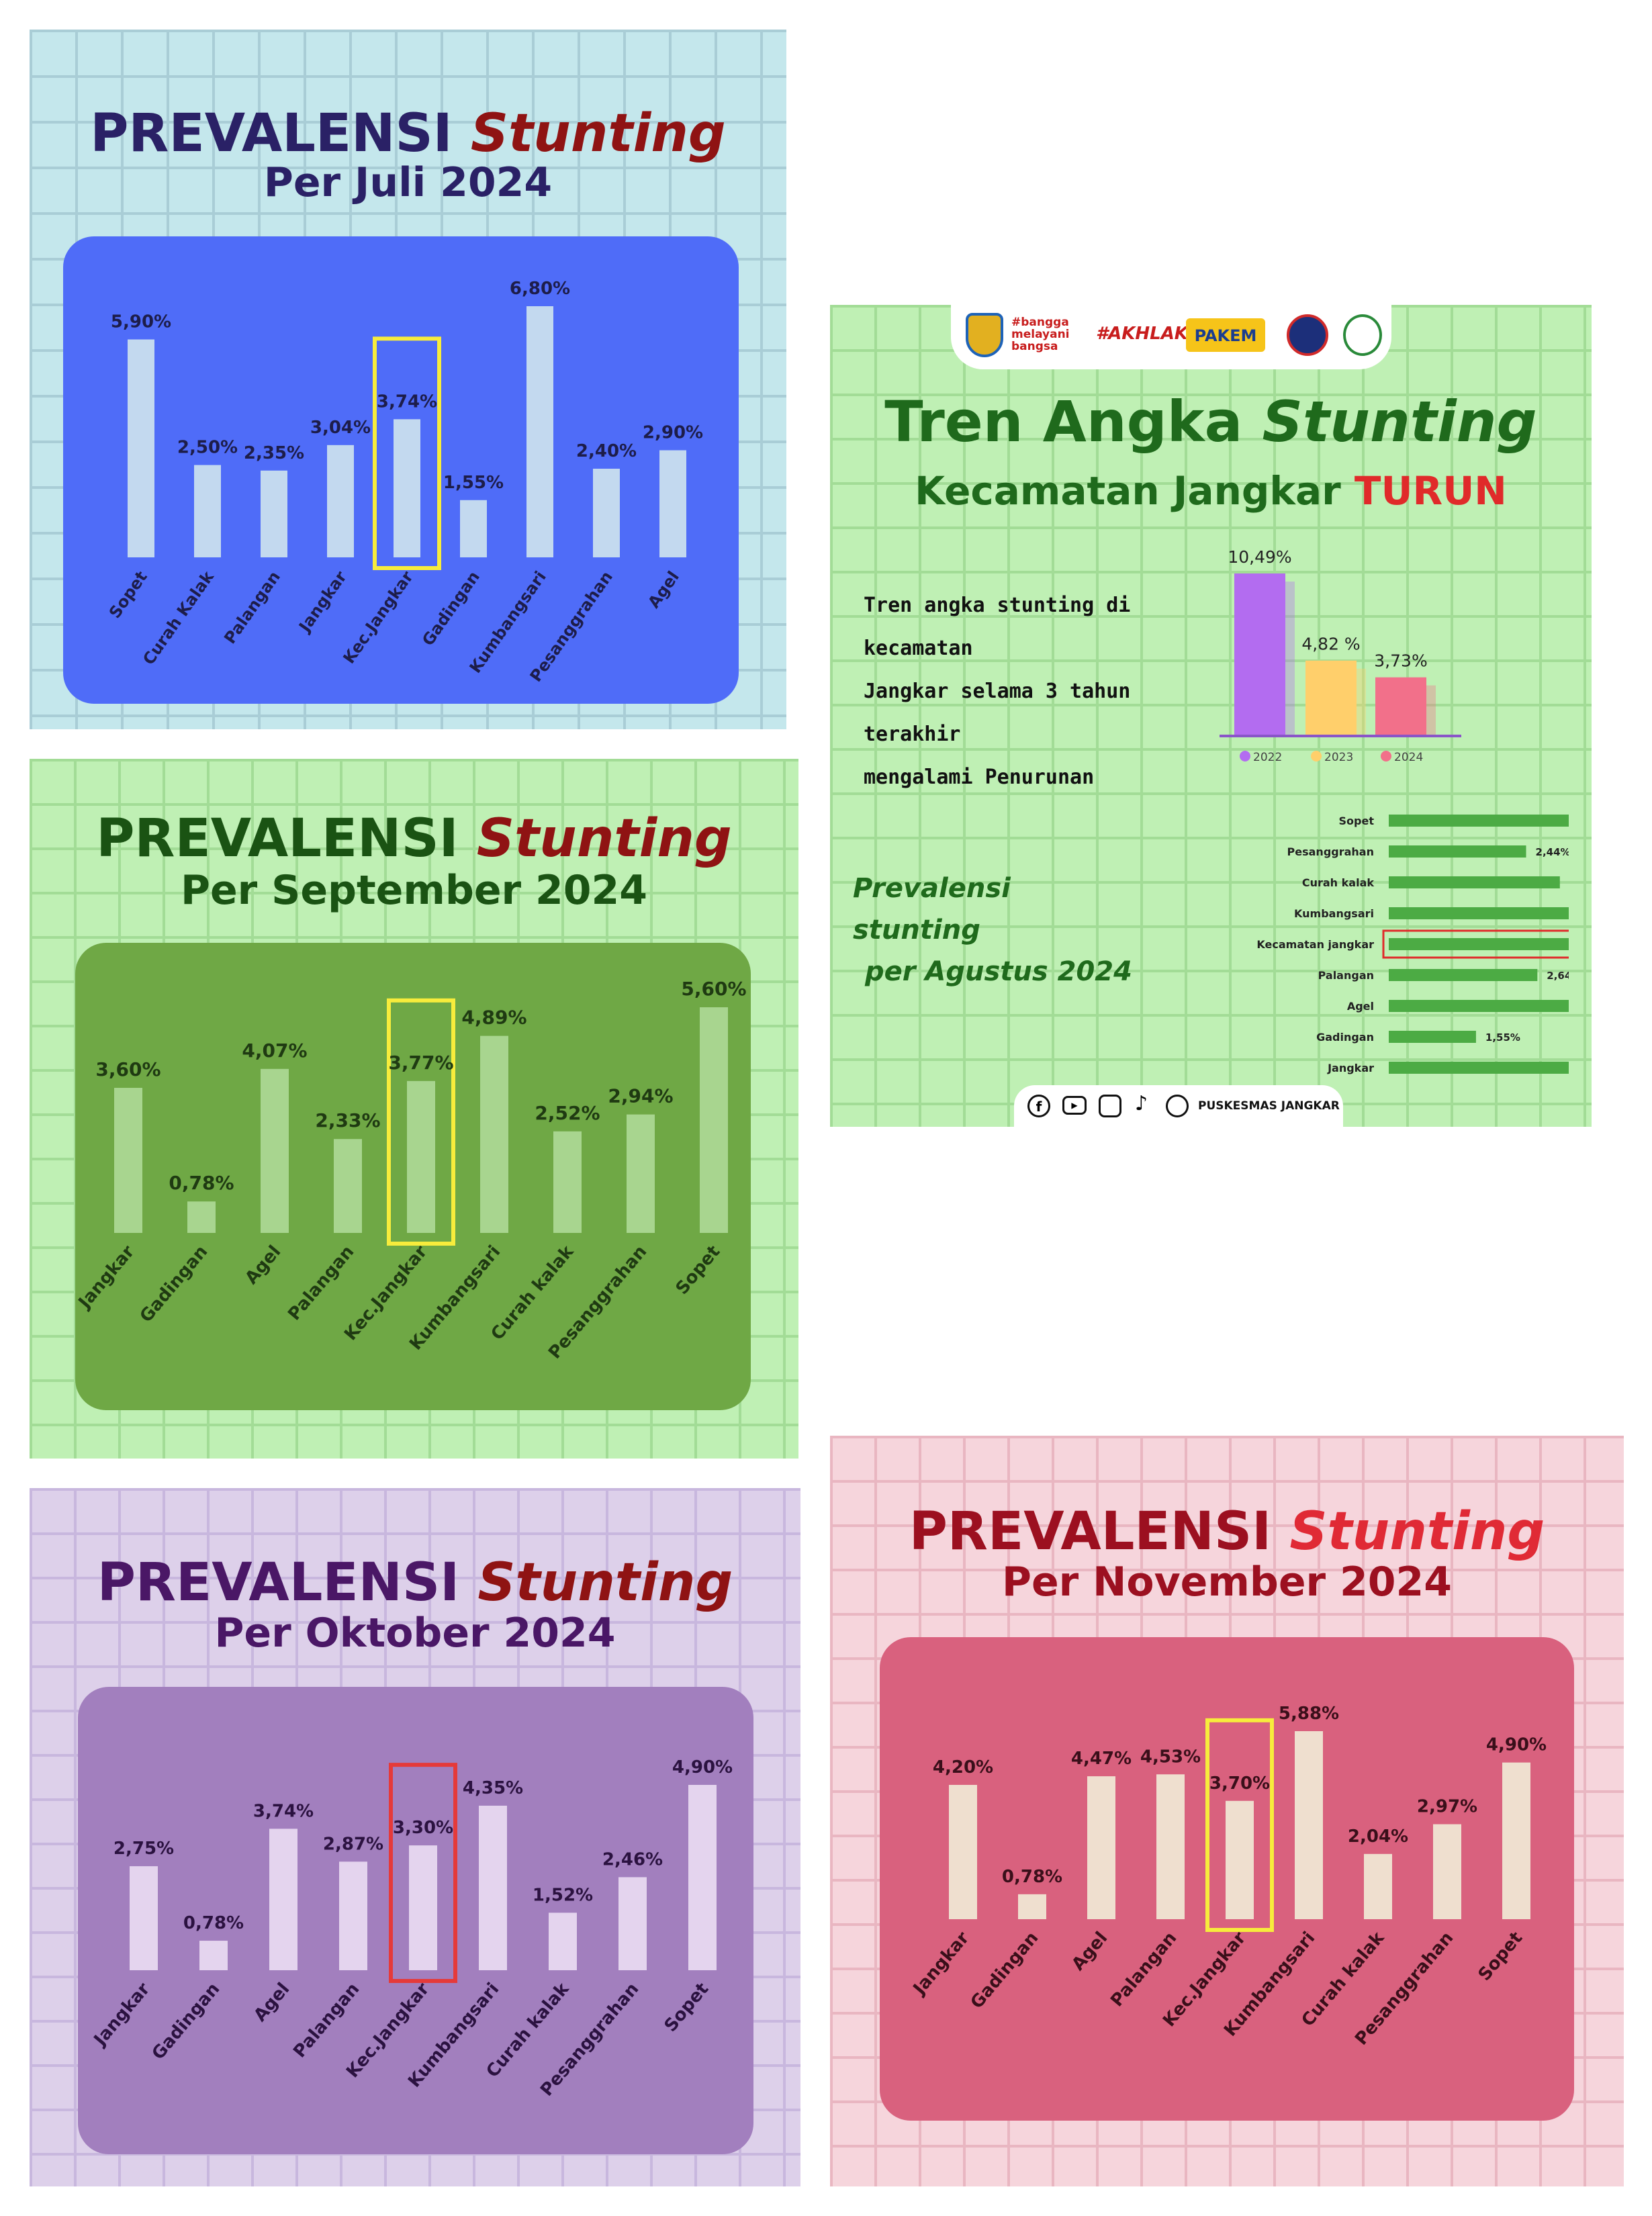 This screenshot has height=2216, width=1652. I want to click on tren-legend-label-2023: 2023, so click(1338, 757).